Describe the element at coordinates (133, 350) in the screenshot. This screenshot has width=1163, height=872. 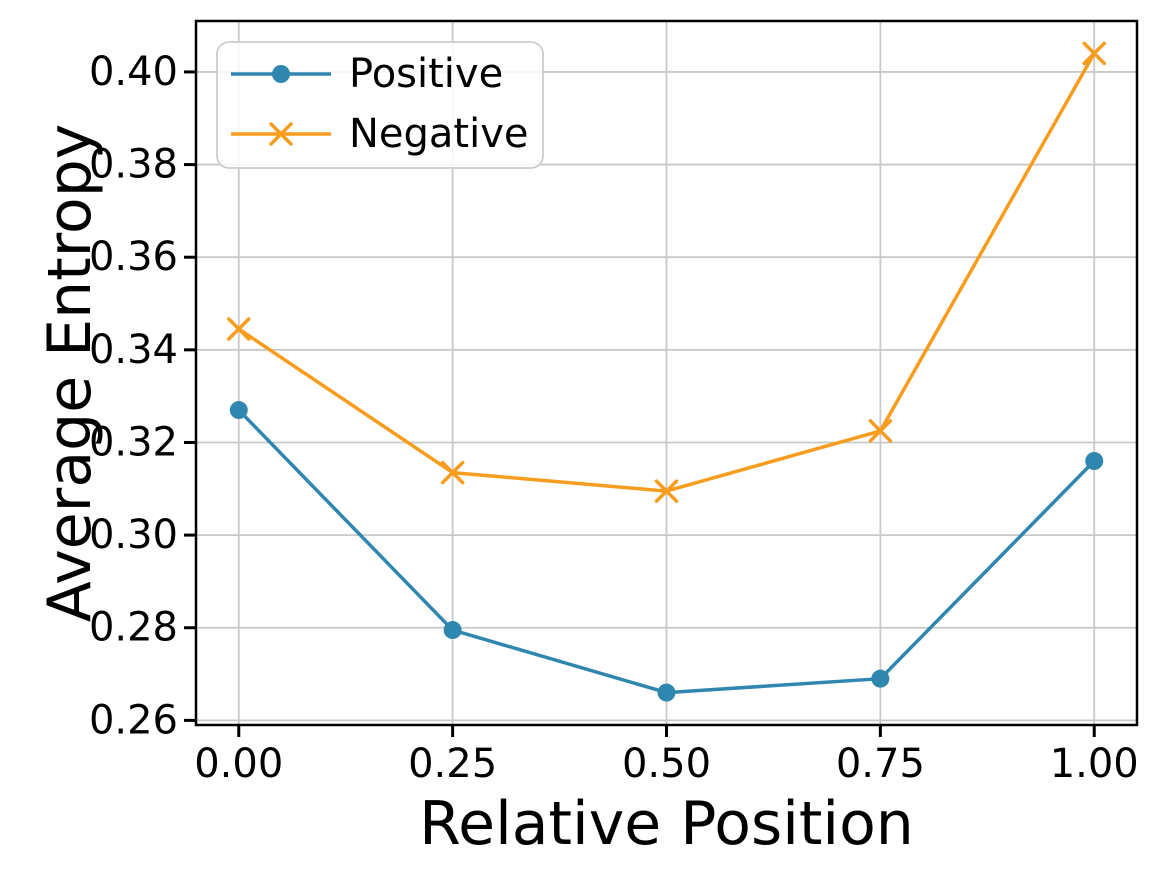
I see `y-tick-label-0.34: 0.34` at that location.